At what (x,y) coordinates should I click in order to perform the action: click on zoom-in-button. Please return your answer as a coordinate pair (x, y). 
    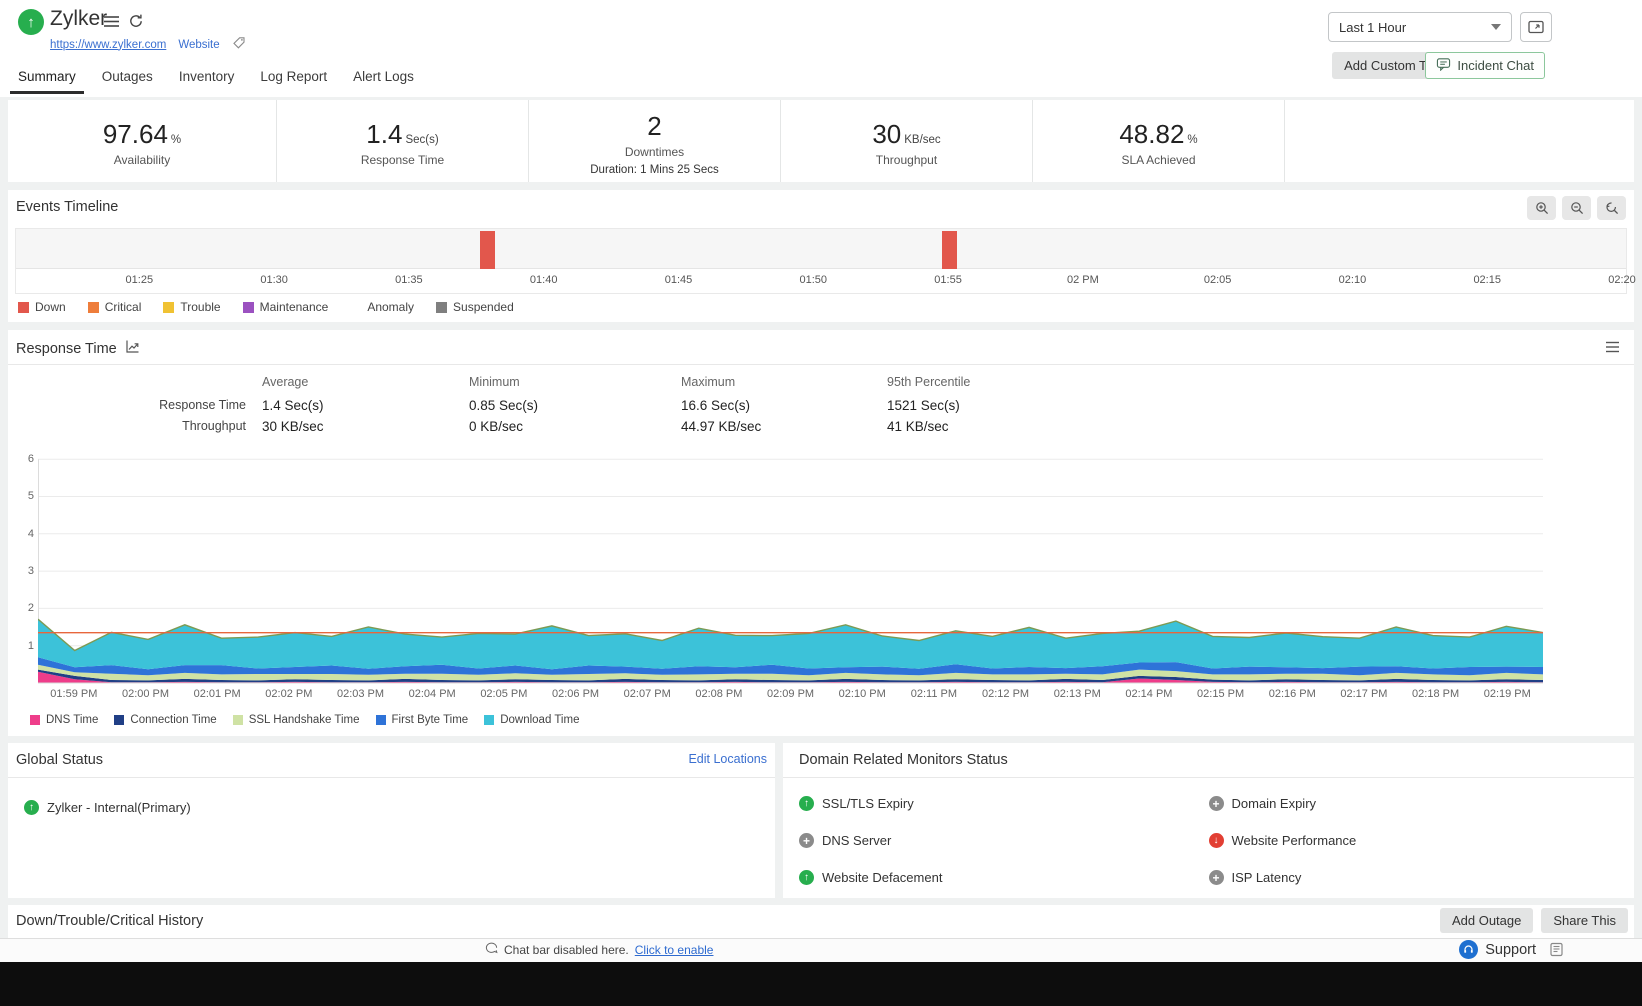
    Looking at the image, I should click on (1541, 208).